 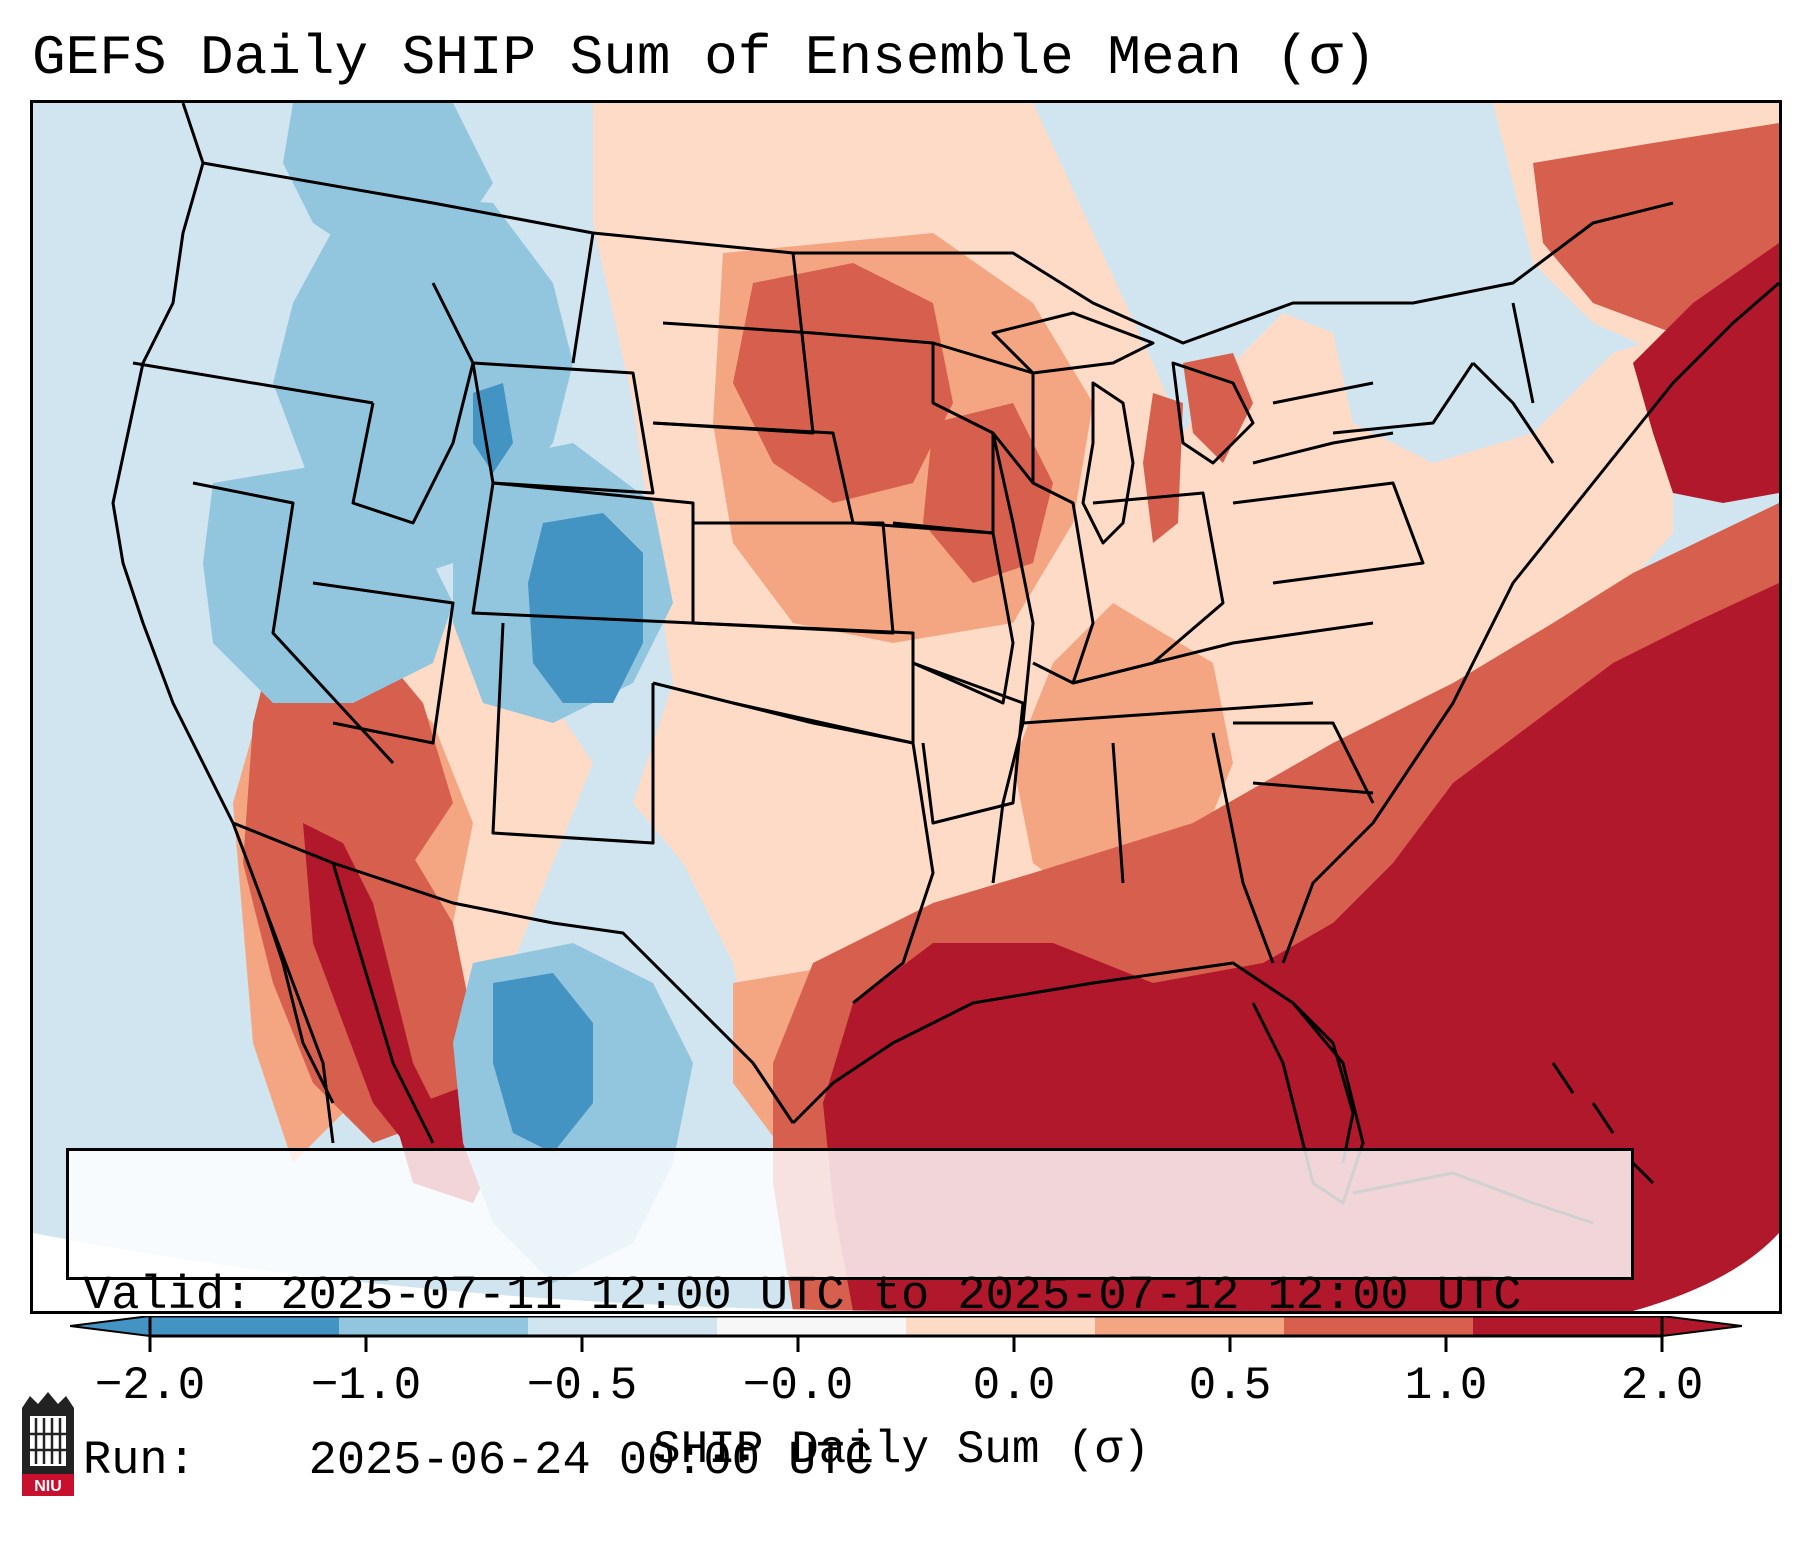 I want to click on canada-border, so click(x=938, y=253).